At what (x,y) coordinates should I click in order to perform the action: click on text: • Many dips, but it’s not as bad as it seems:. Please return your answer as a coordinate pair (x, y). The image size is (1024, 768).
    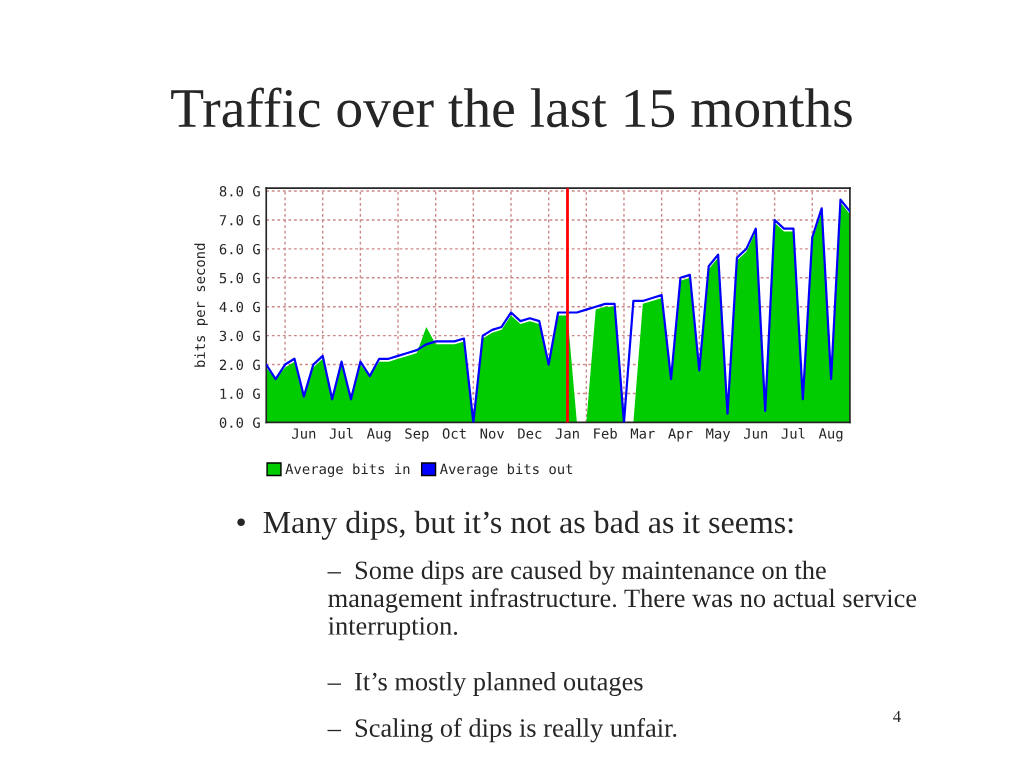
    Looking at the image, I should click on (515, 525).